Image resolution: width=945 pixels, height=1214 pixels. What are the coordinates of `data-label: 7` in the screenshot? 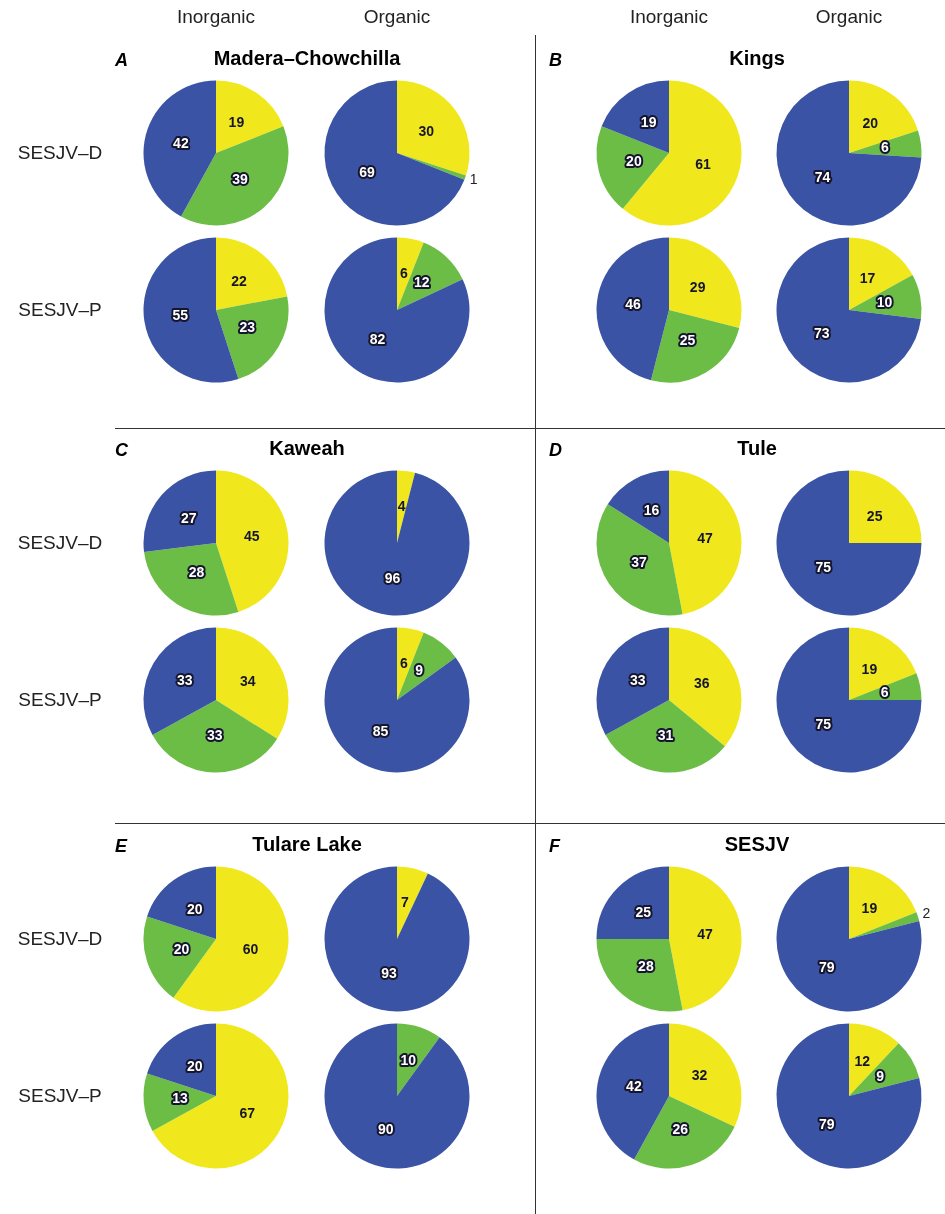 It's located at (405, 902).